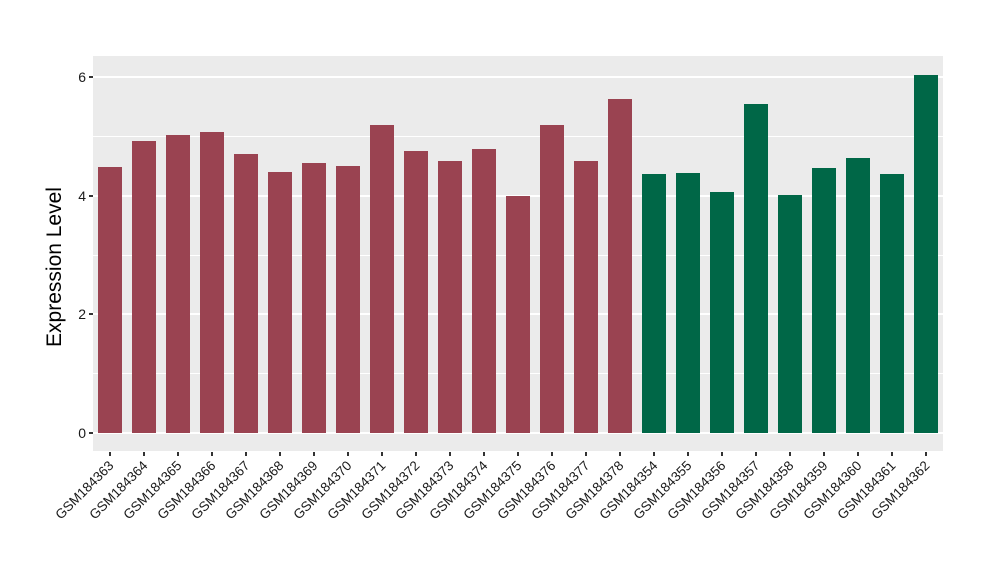  Describe the element at coordinates (314, 298) in the screenshot. I see `bar-GSM184369` at that location.